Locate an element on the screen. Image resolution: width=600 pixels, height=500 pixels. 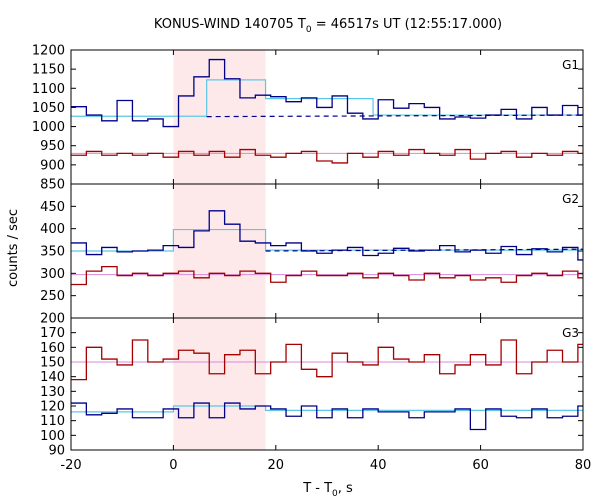
x-tick-label: -20 is located at coordinates (70, 465).